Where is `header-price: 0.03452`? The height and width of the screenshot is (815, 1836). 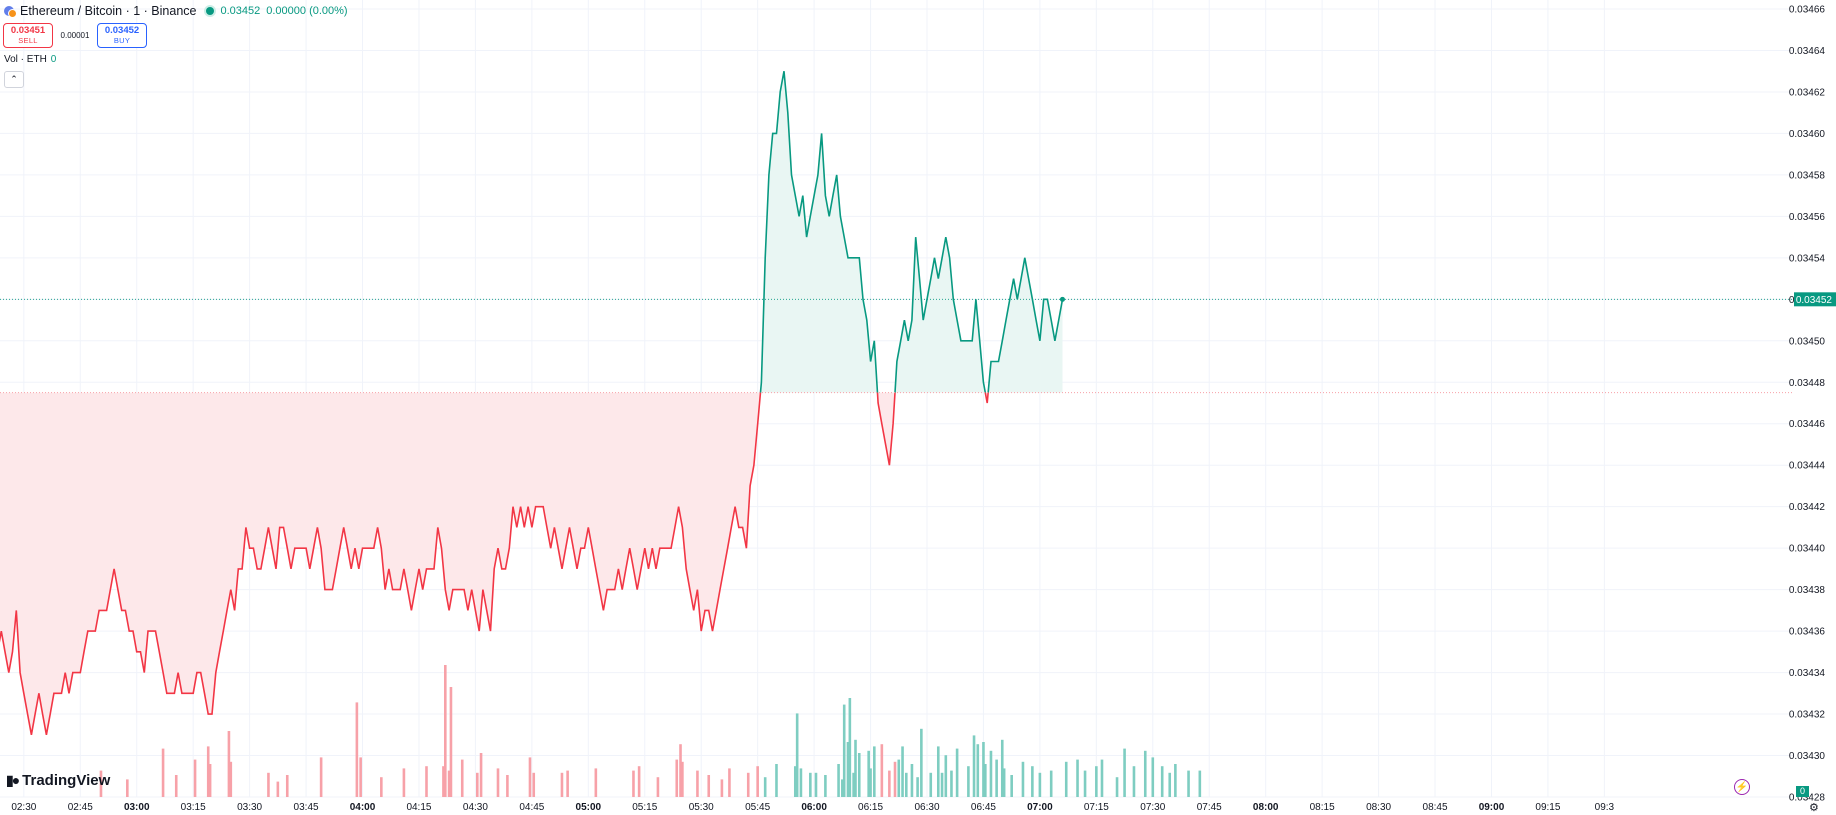
header-price: 0.03452 is located at coordinates (240, 11).